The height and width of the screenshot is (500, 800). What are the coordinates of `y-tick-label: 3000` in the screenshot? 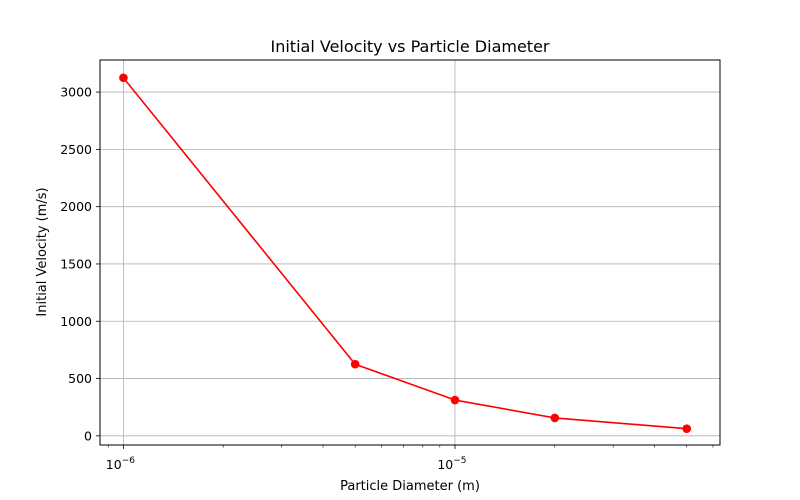 It's located at (76, 92).